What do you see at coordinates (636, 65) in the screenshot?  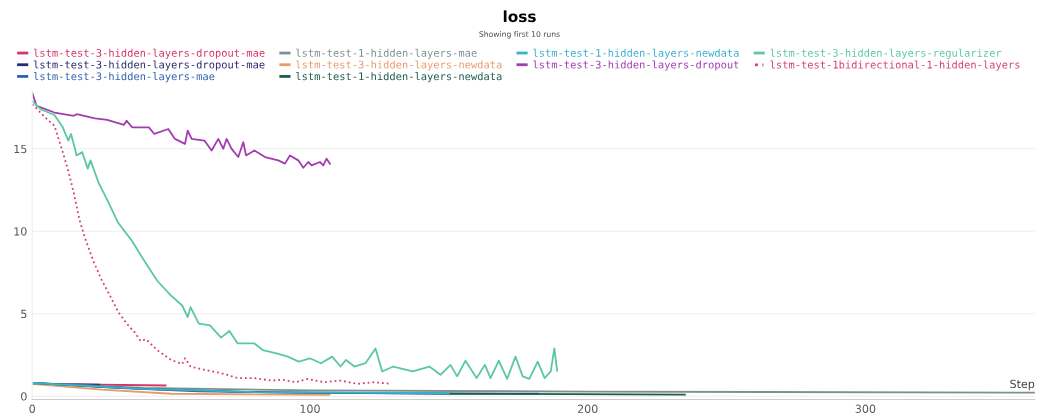 I see `legend-label: lstm-test-3-hidden-layers-dropout` at bounding box center [636, 65].